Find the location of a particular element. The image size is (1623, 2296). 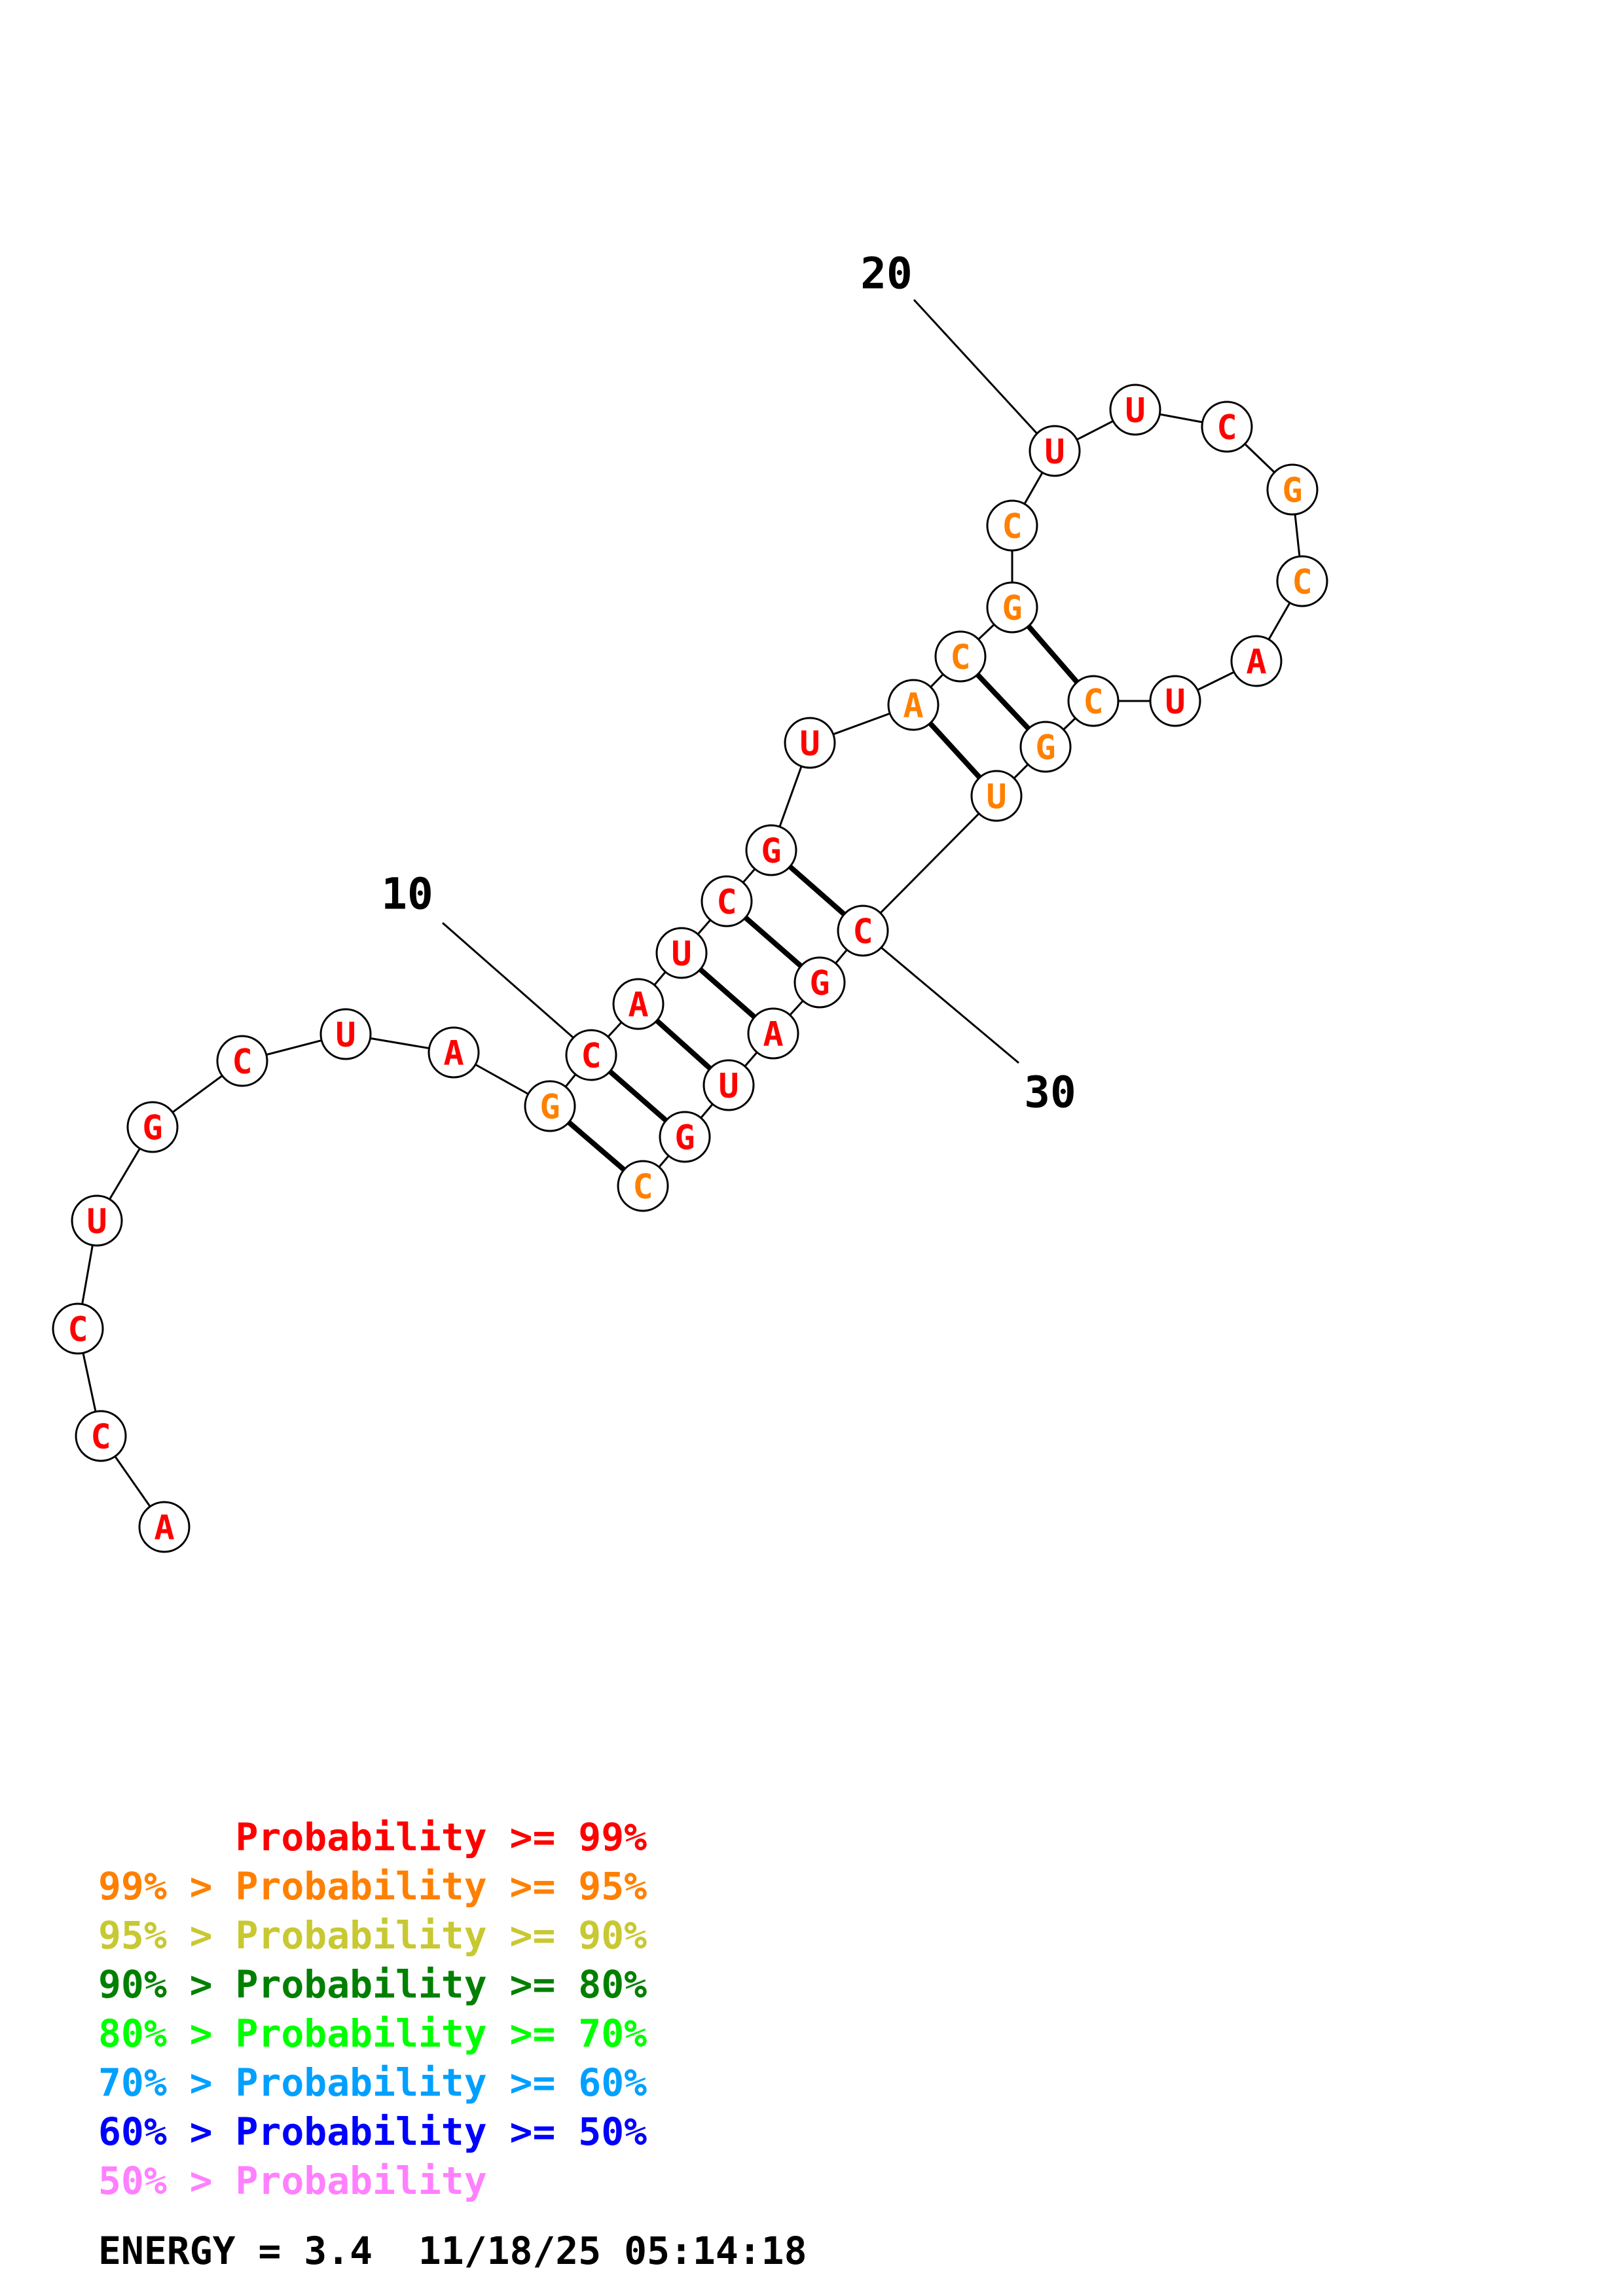

nucleotide-base-27: C is located at coordinates (1093, 702).